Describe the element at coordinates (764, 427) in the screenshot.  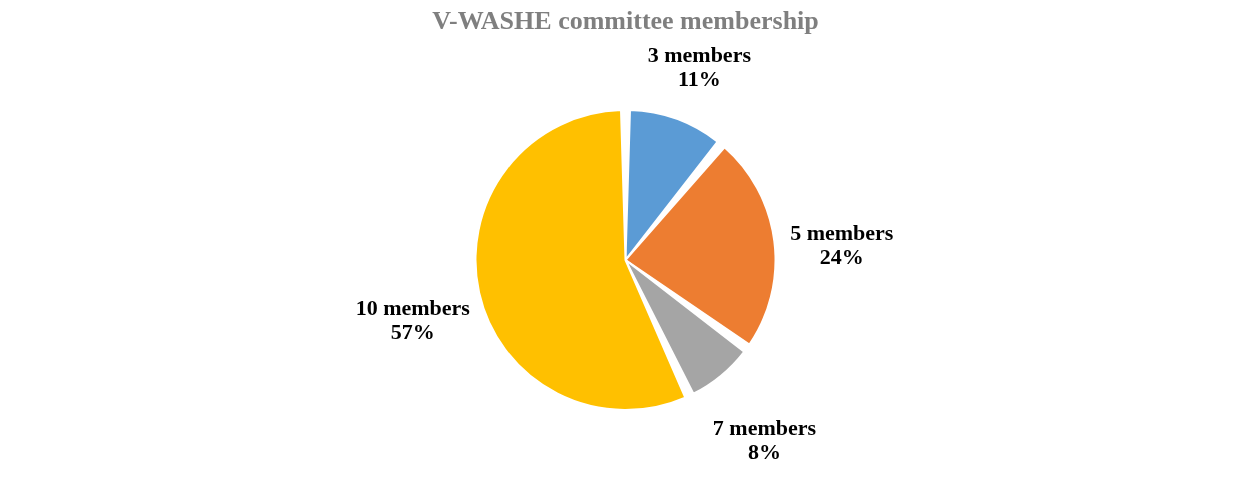
I see `slice-label: 7 members` at that location.